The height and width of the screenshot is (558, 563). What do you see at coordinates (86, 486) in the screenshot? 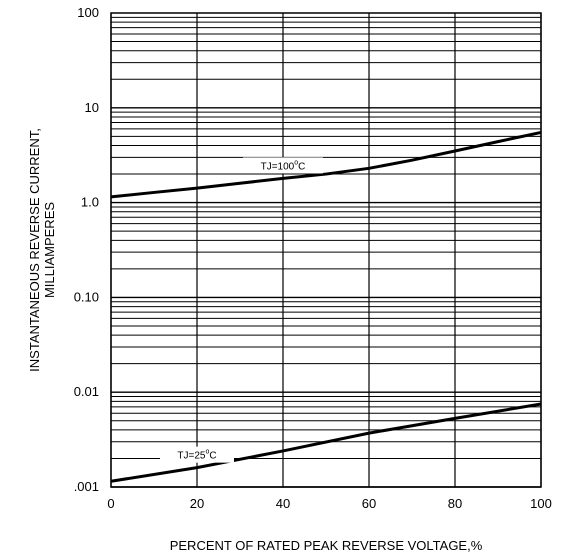
I see `y-tick-label: .001` at bounding box center [86, 486].